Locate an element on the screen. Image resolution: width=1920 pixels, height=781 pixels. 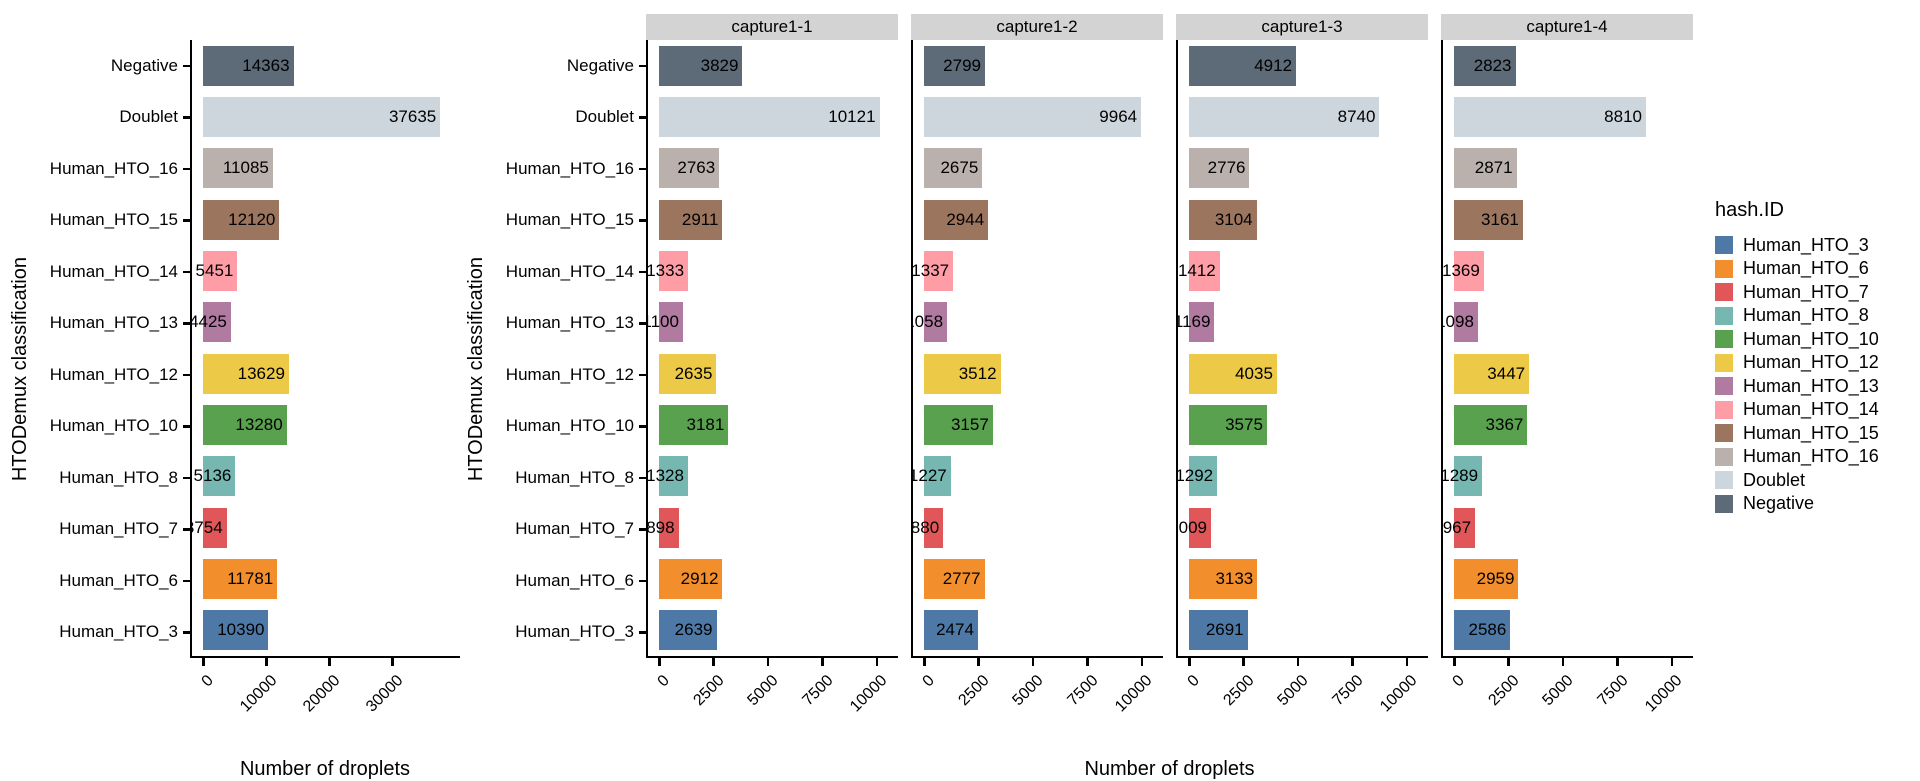
bar: 2763 is located at coordinates (689, 168).